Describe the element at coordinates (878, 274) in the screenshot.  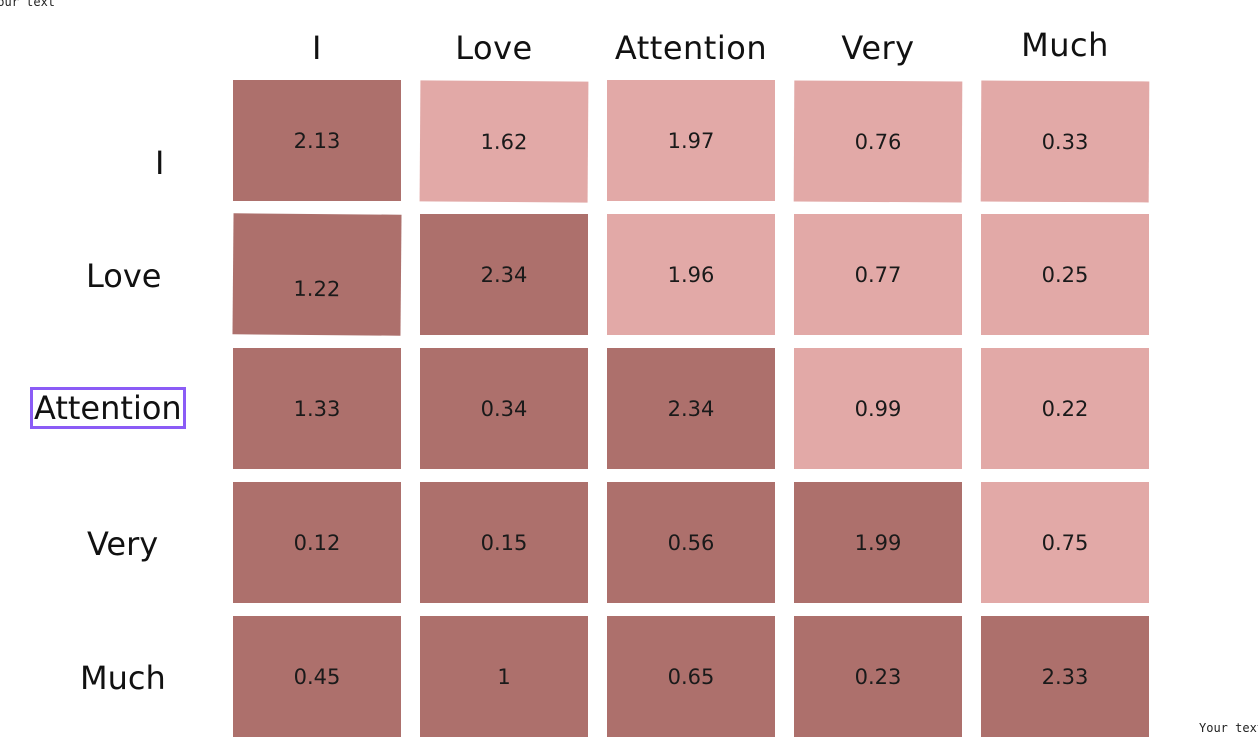
I see `heatmap-cell: 0.77` at that location.